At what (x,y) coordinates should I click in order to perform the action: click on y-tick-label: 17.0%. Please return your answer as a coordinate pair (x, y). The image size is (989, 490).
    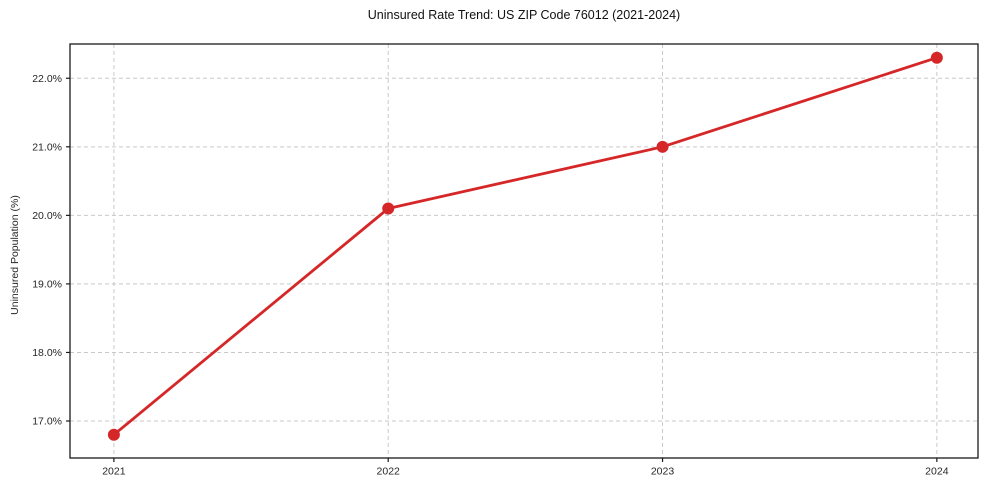
    Looking at the image, I should click on (47, 421).